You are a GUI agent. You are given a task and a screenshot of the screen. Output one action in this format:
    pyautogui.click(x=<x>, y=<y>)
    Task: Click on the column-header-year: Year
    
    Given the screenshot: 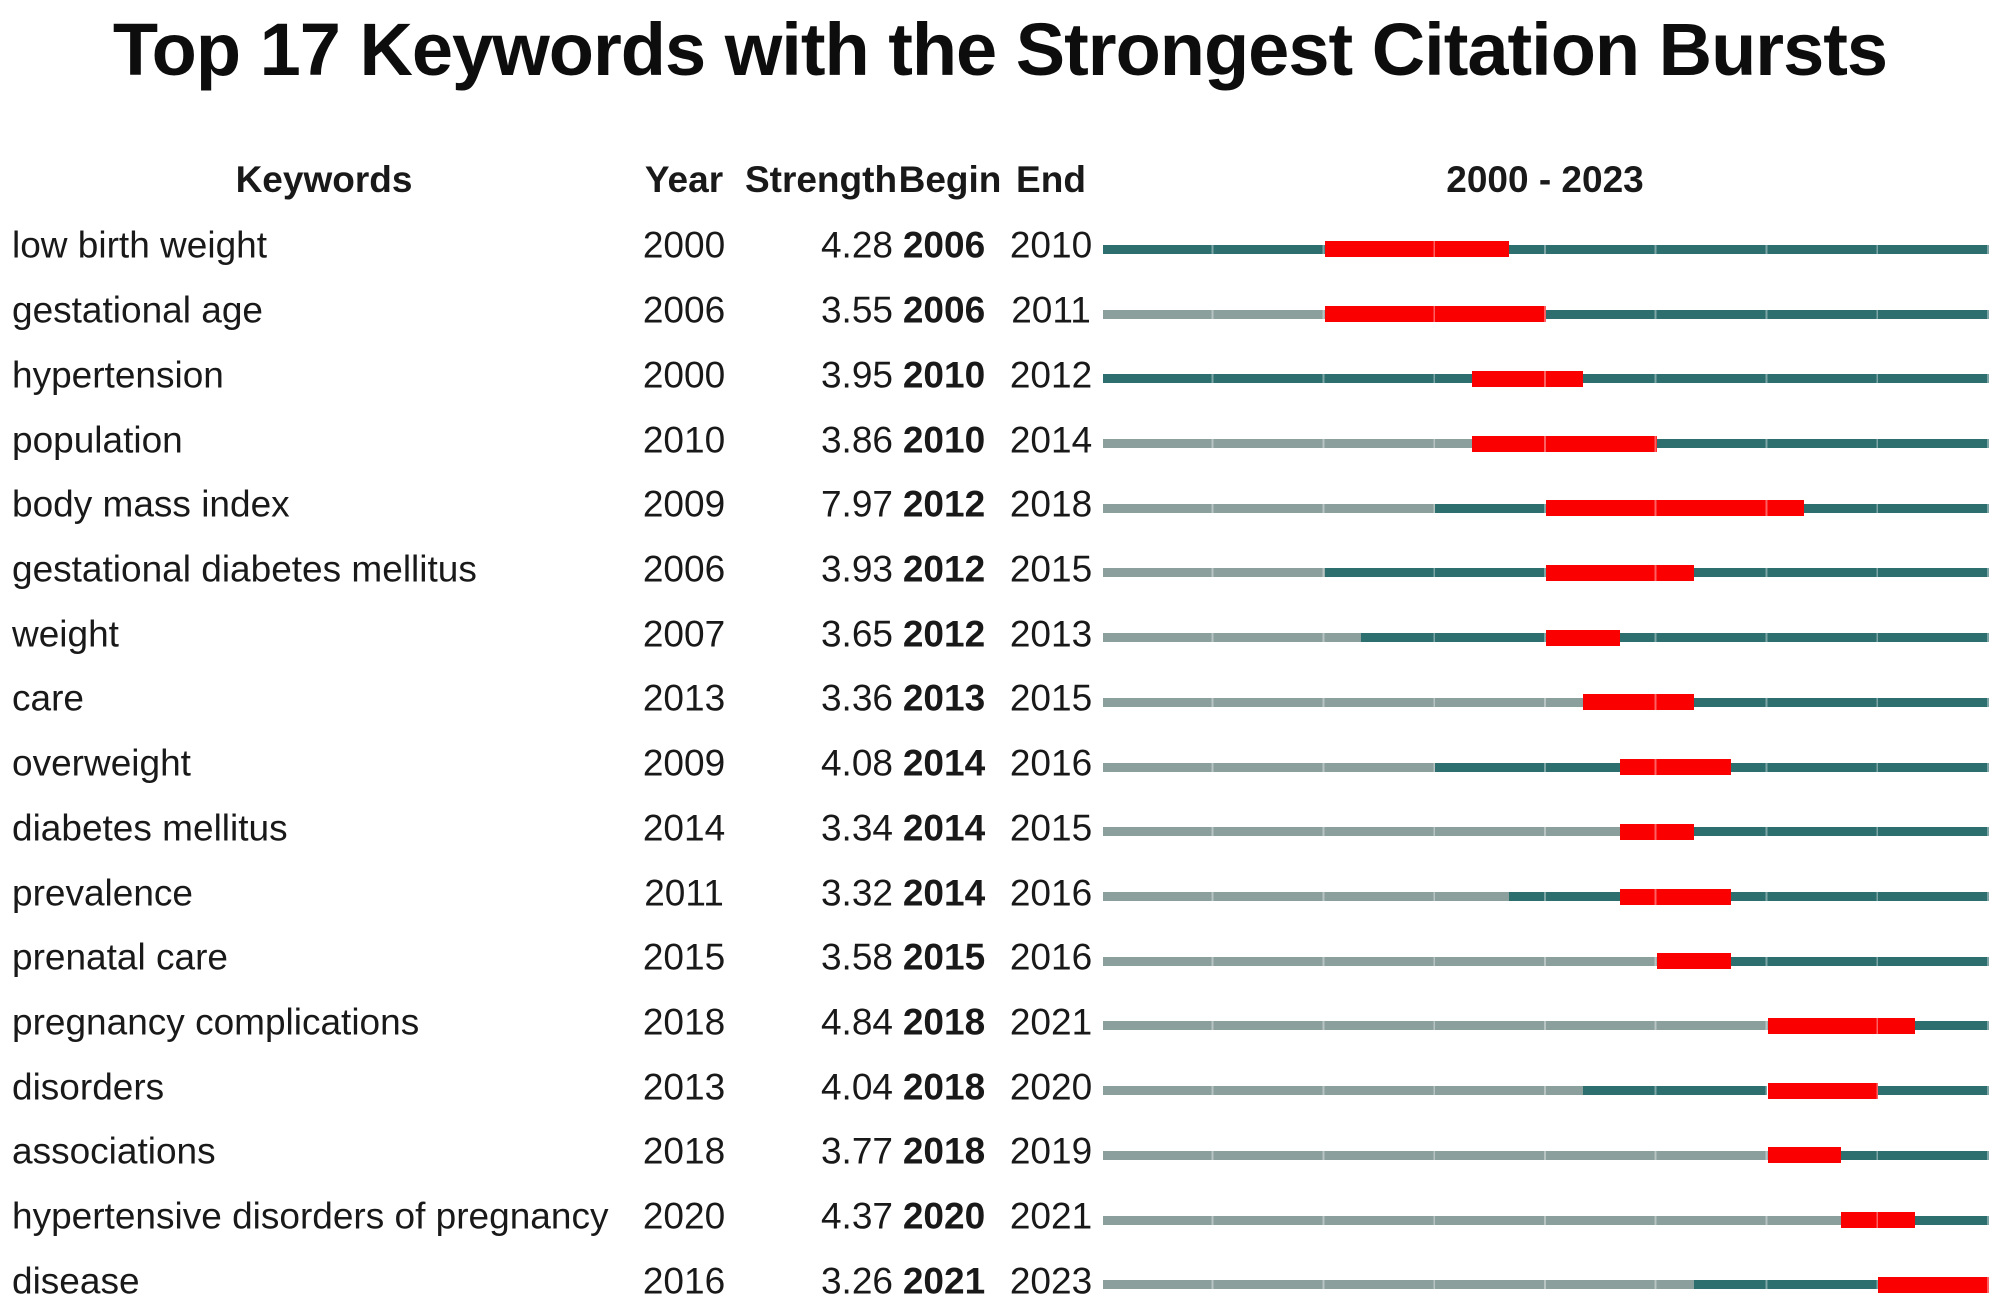 What is the action you would take?
    pyautogui.click(x=684, y=179)
    